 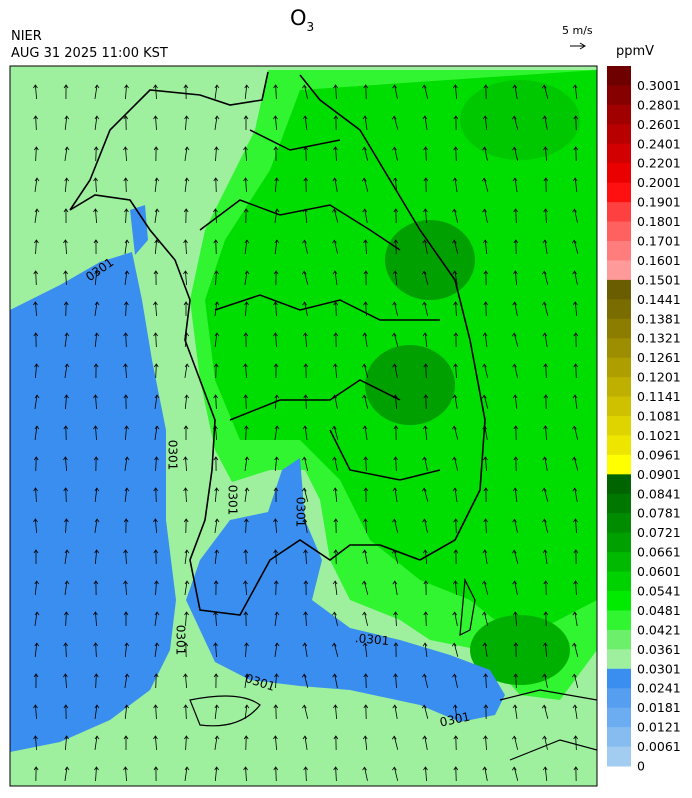 I want to click on colorbar-label: 0.1801, so click(x=659, y=221).